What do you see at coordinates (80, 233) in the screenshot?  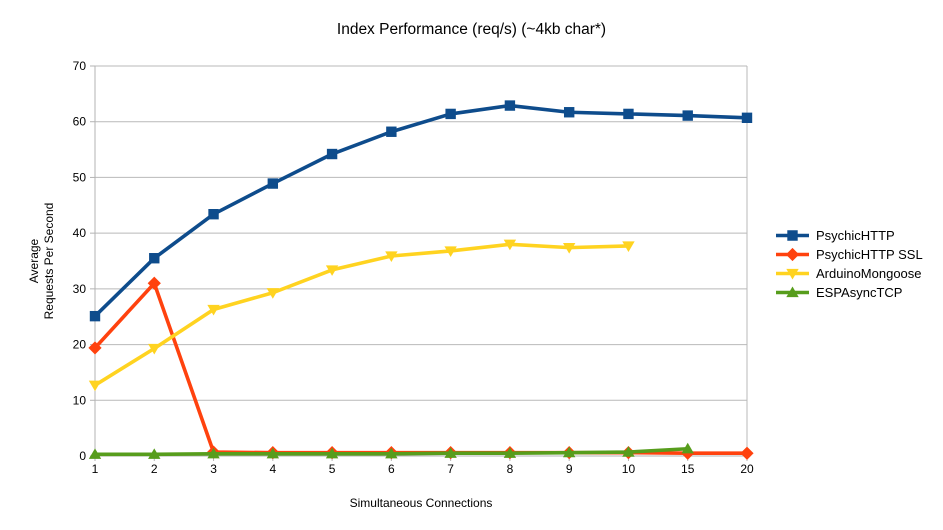 I see `y-tick-label-40: 40` at bounding box center [80, 233].